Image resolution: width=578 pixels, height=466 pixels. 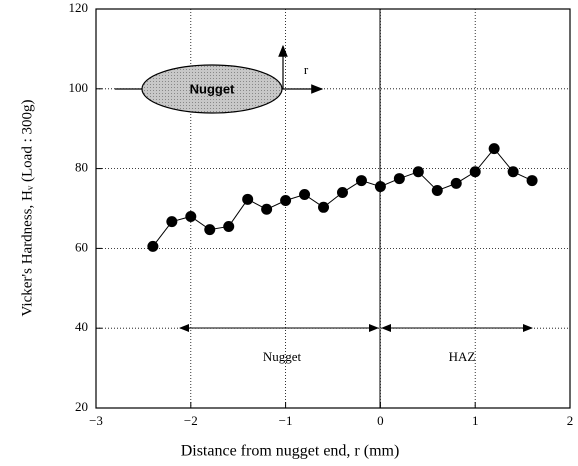 I want to click on nugget-label: Nugget, so click(x=282, y=356).